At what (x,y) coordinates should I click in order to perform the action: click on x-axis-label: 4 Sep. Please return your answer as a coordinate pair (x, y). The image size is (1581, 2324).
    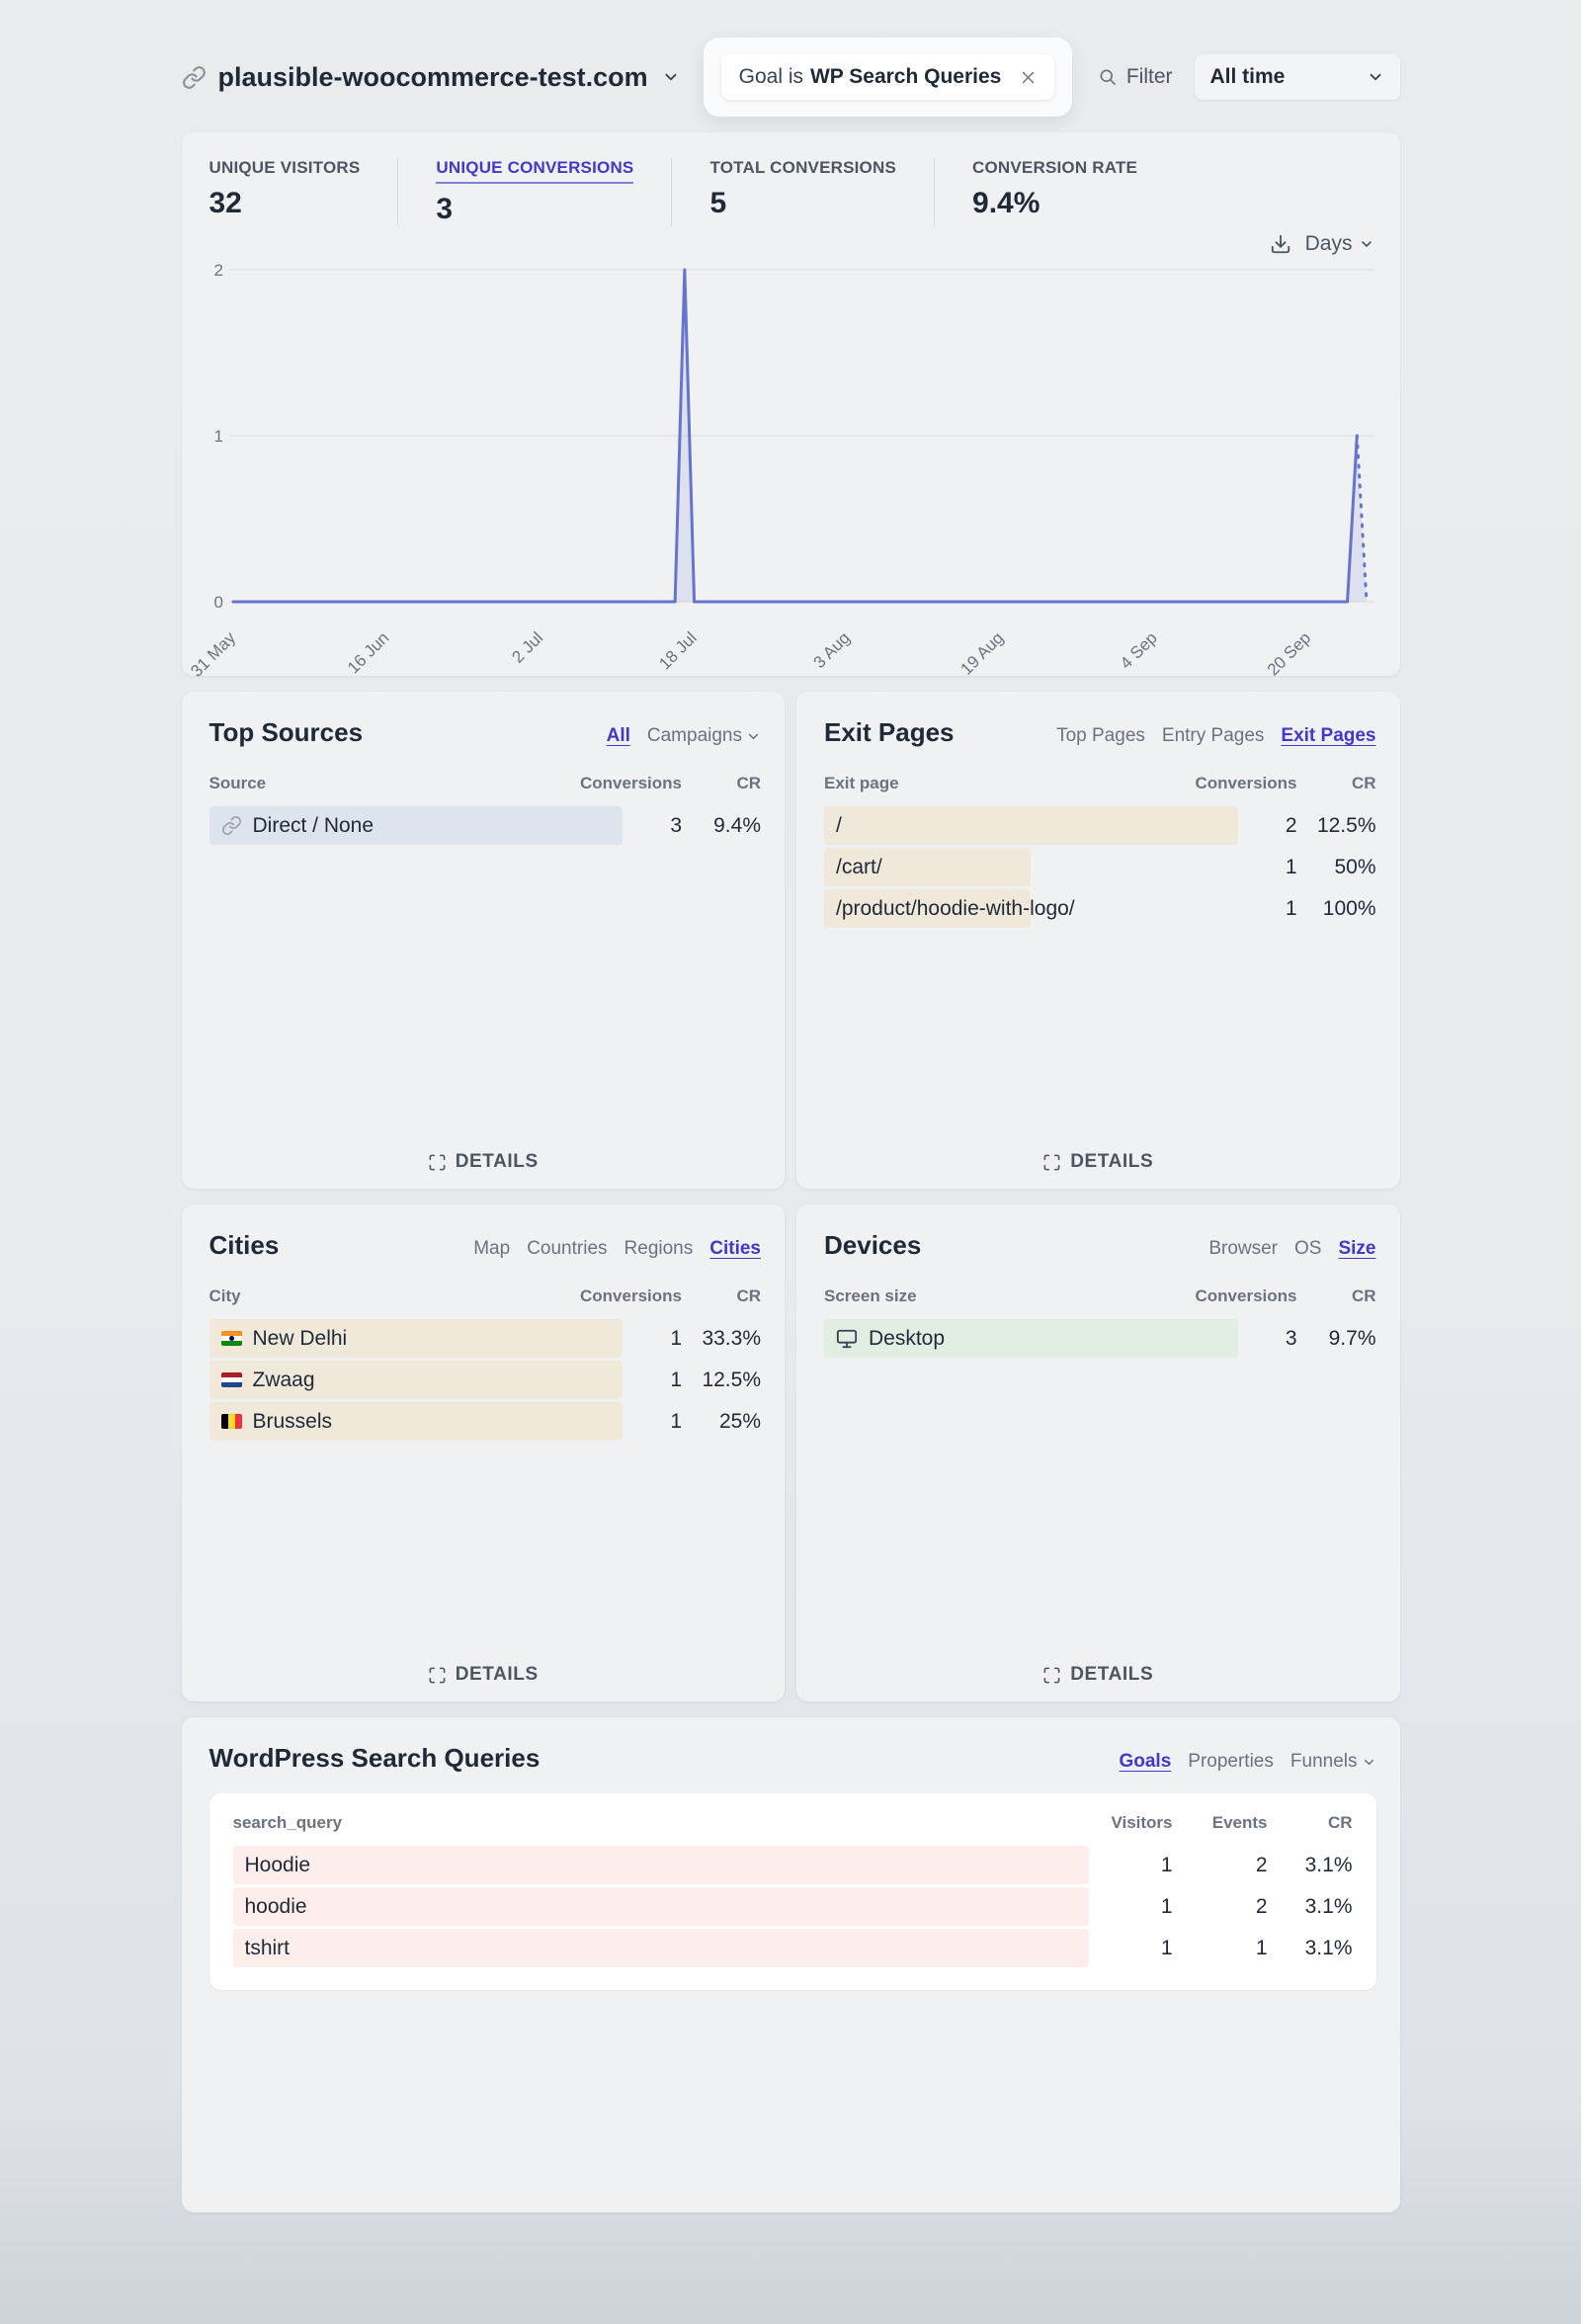
    Looking at the image, I should click on (1139, 650).